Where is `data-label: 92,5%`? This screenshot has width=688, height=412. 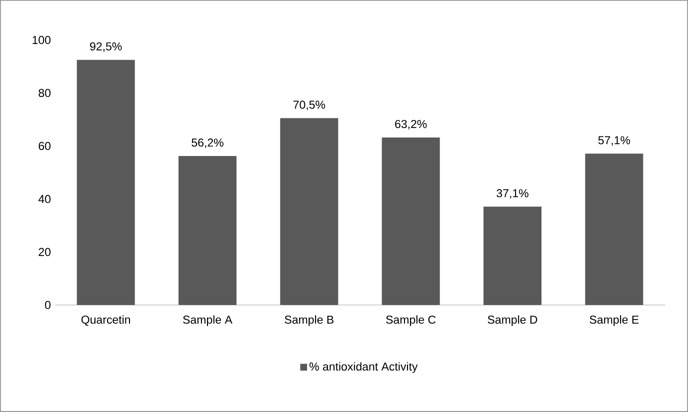
data-label: 92,5% is located at coordinates (106, 47).